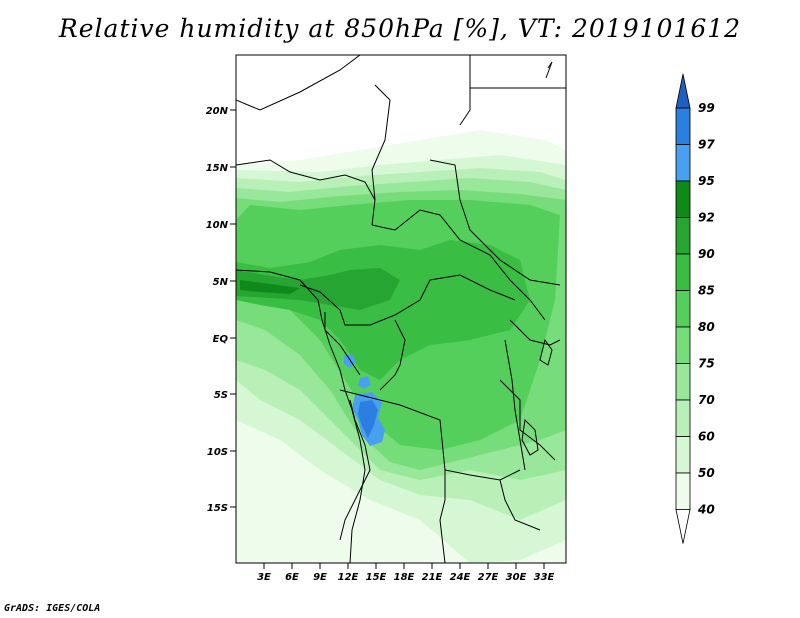 The image size is (800, 618). I want to click on colorbar-label: 40, so click(706, 510).